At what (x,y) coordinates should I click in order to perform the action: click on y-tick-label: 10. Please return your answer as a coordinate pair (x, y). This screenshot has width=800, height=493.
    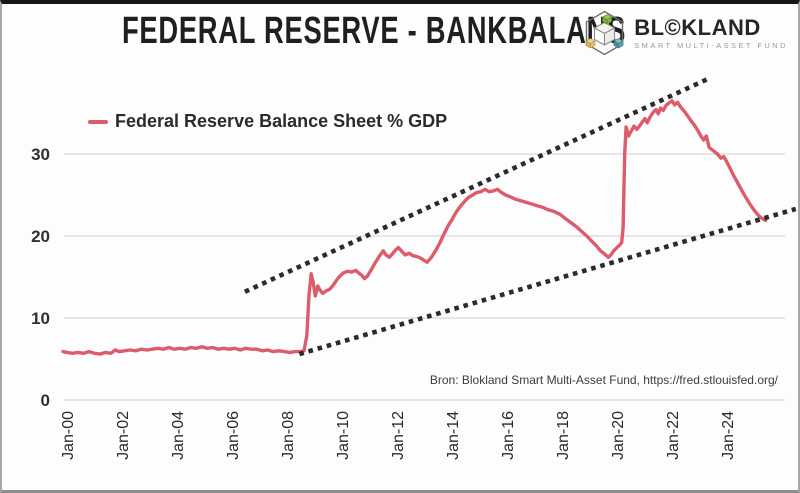
    Looking at the image, I should click on (40, 318).